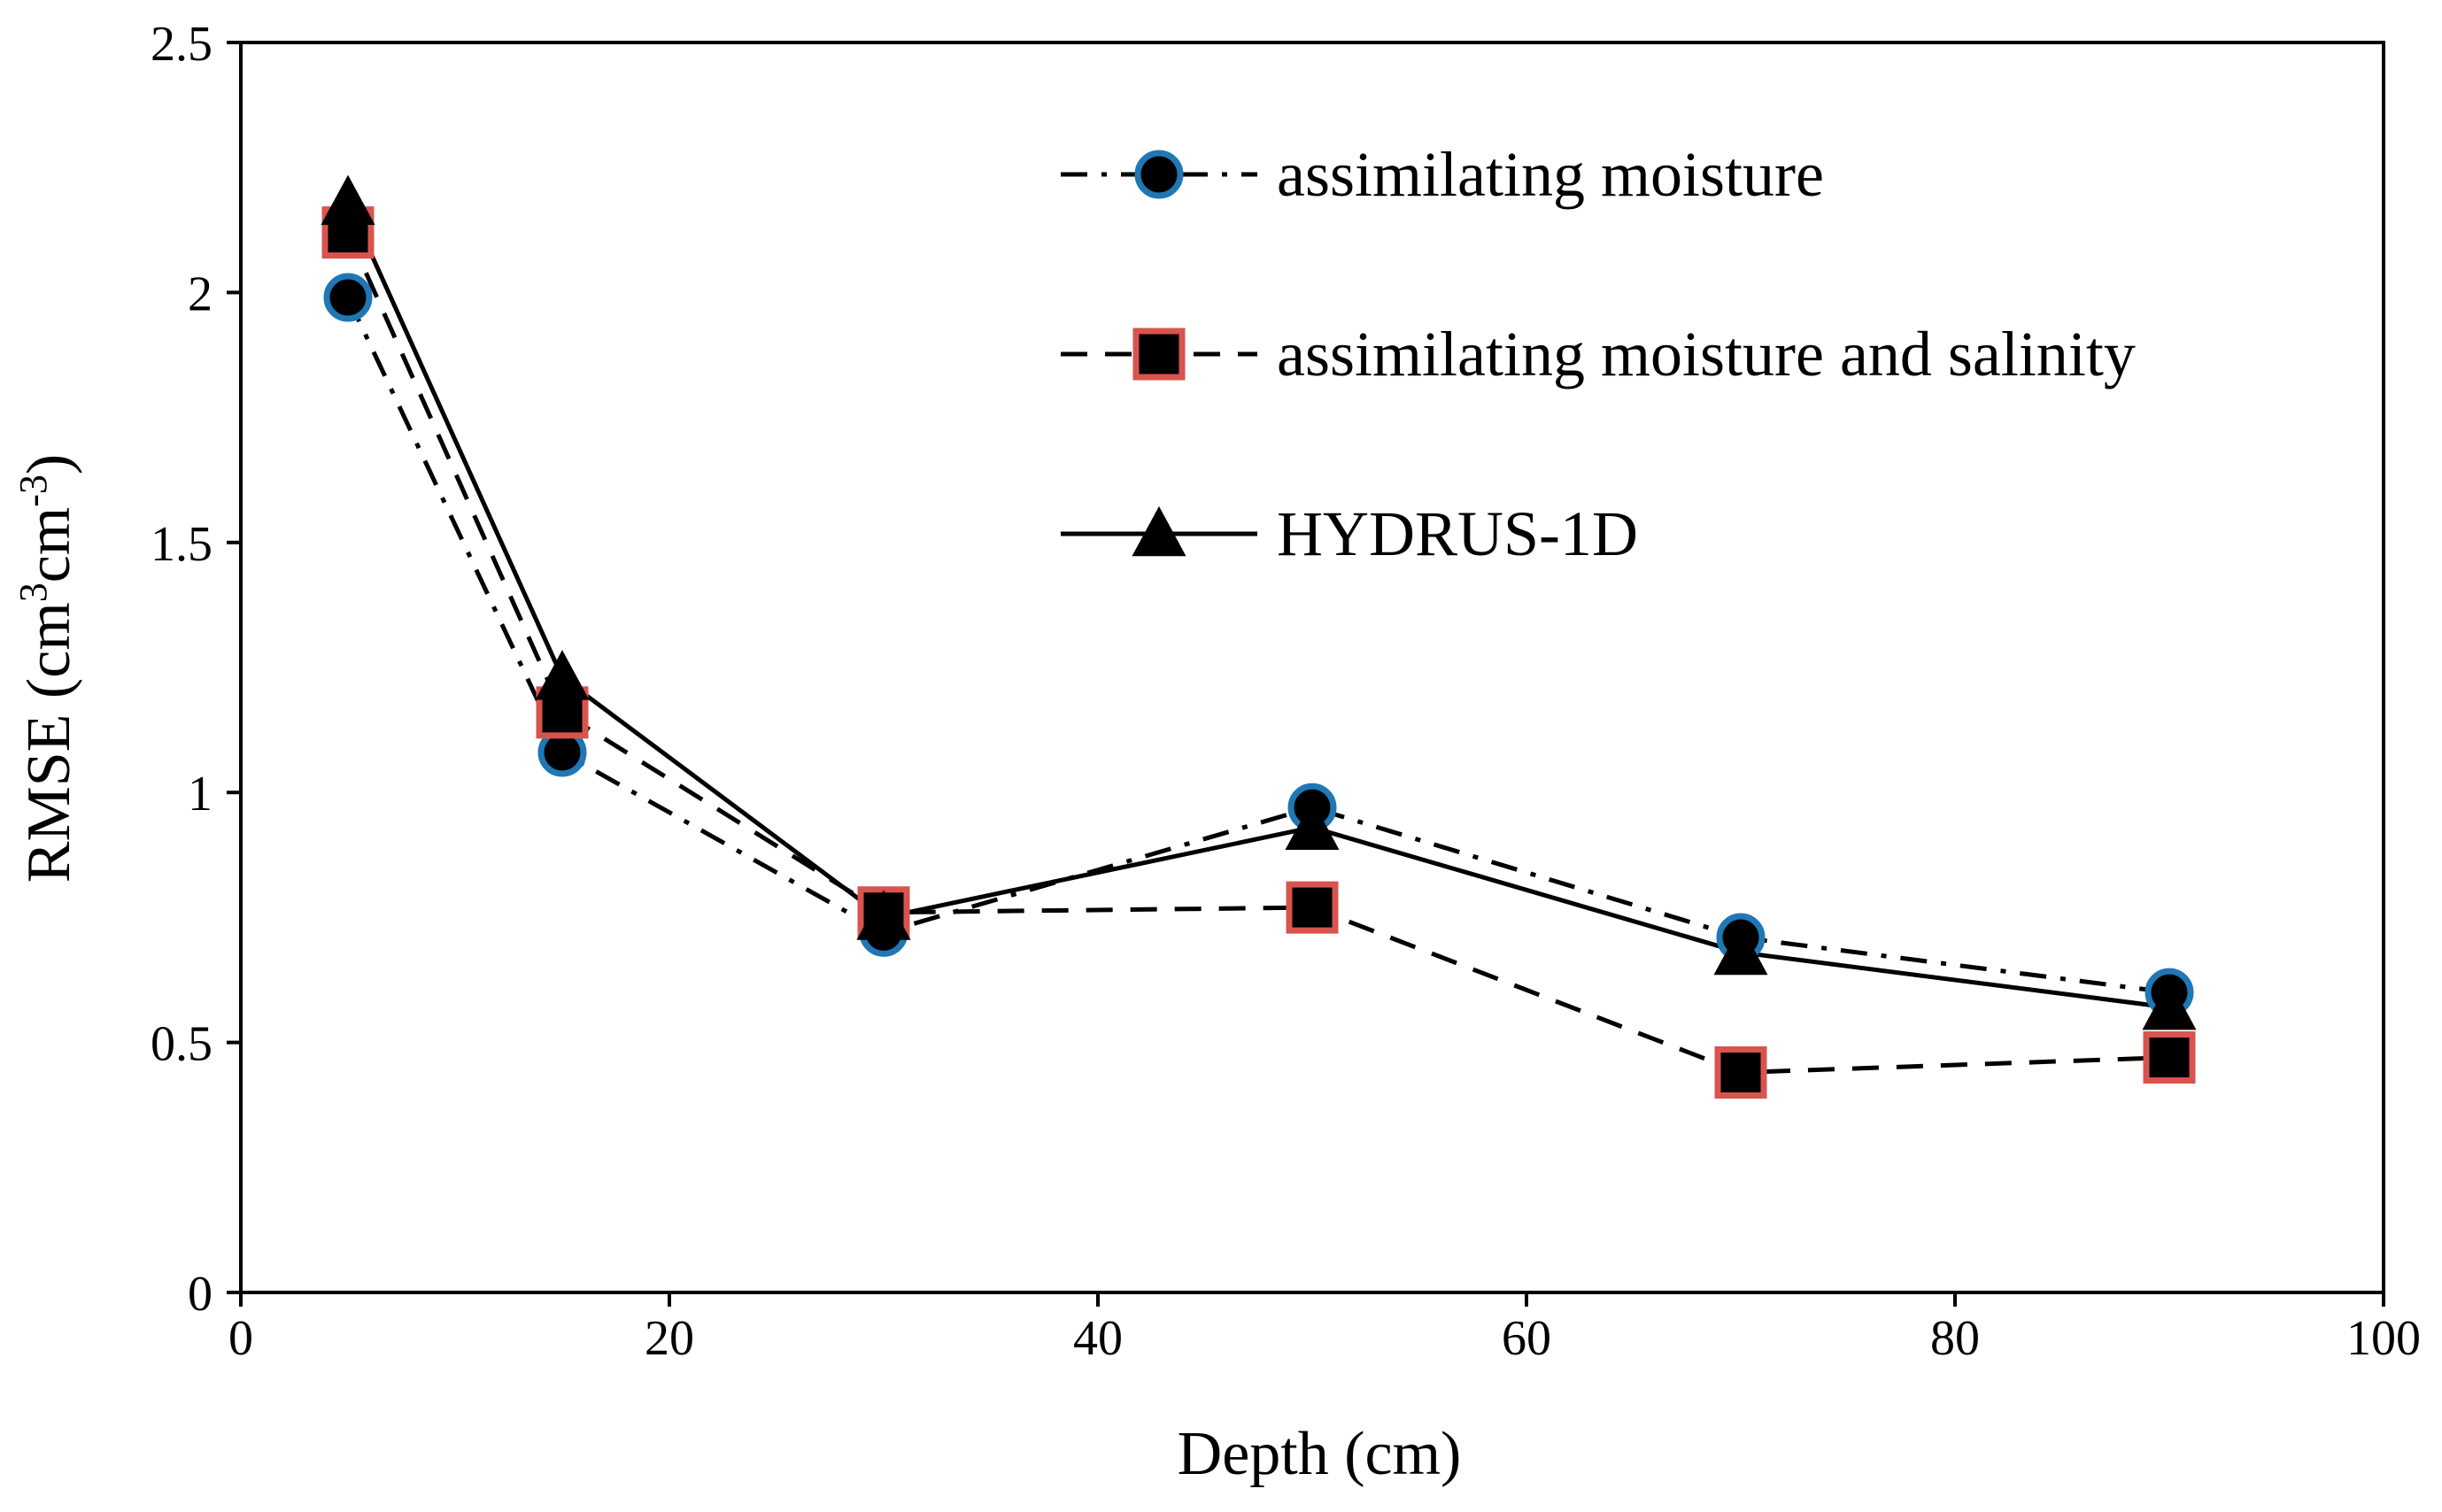 This screenshot has width=2442, height=1512. What do you see at coordinates (1550, 174) in the screenshot?
I see `legend-label-0: assimilating moisture` at bounding box center [1550, 174].